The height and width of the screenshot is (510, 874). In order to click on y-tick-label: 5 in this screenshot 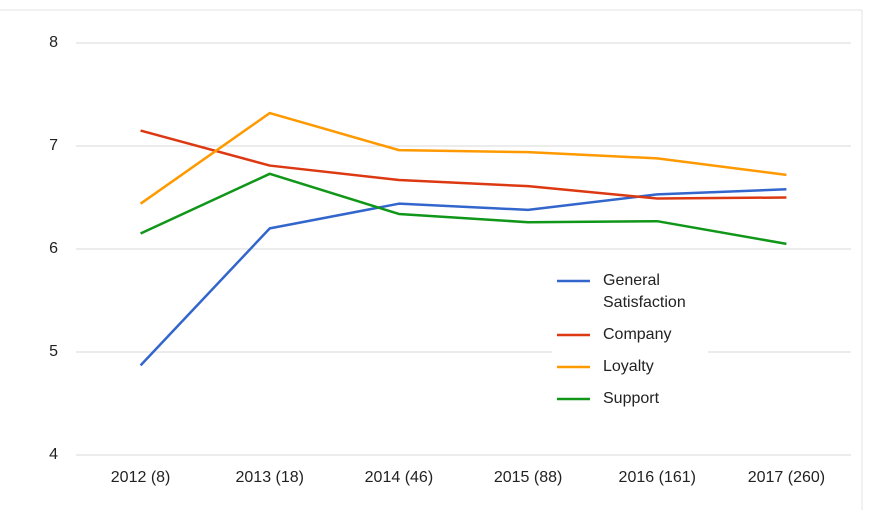, I will do `click(53, 351)`.